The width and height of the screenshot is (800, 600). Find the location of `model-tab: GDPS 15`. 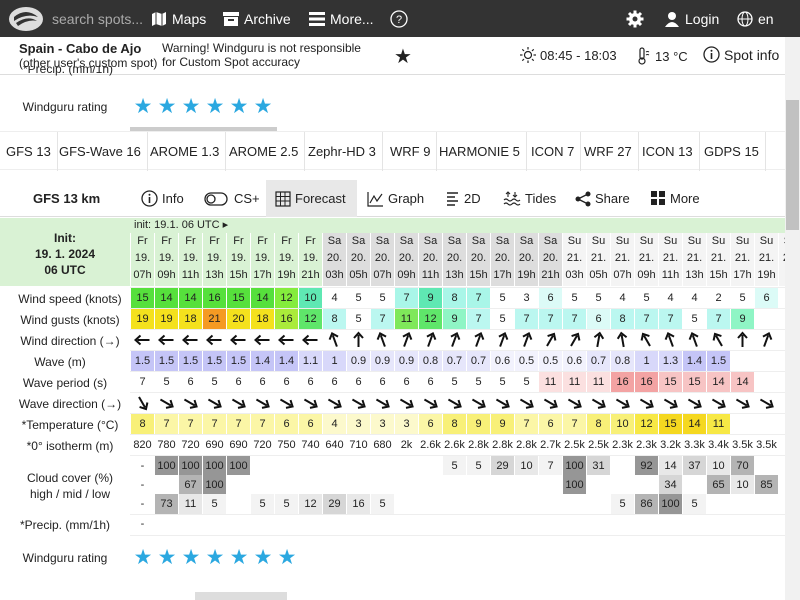

model-tab: GDPS 15 is located at coordinates (732, 151).